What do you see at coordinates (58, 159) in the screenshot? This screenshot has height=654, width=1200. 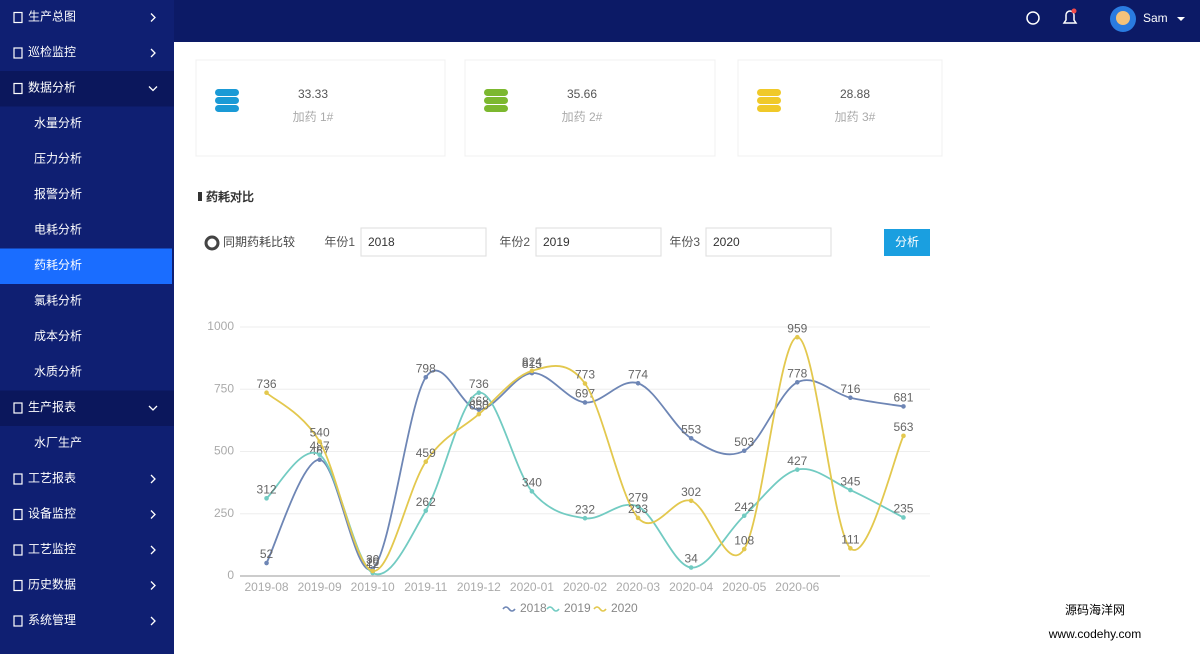 I see `submenu-item: 压力分析` at bounding box center [58, 159].